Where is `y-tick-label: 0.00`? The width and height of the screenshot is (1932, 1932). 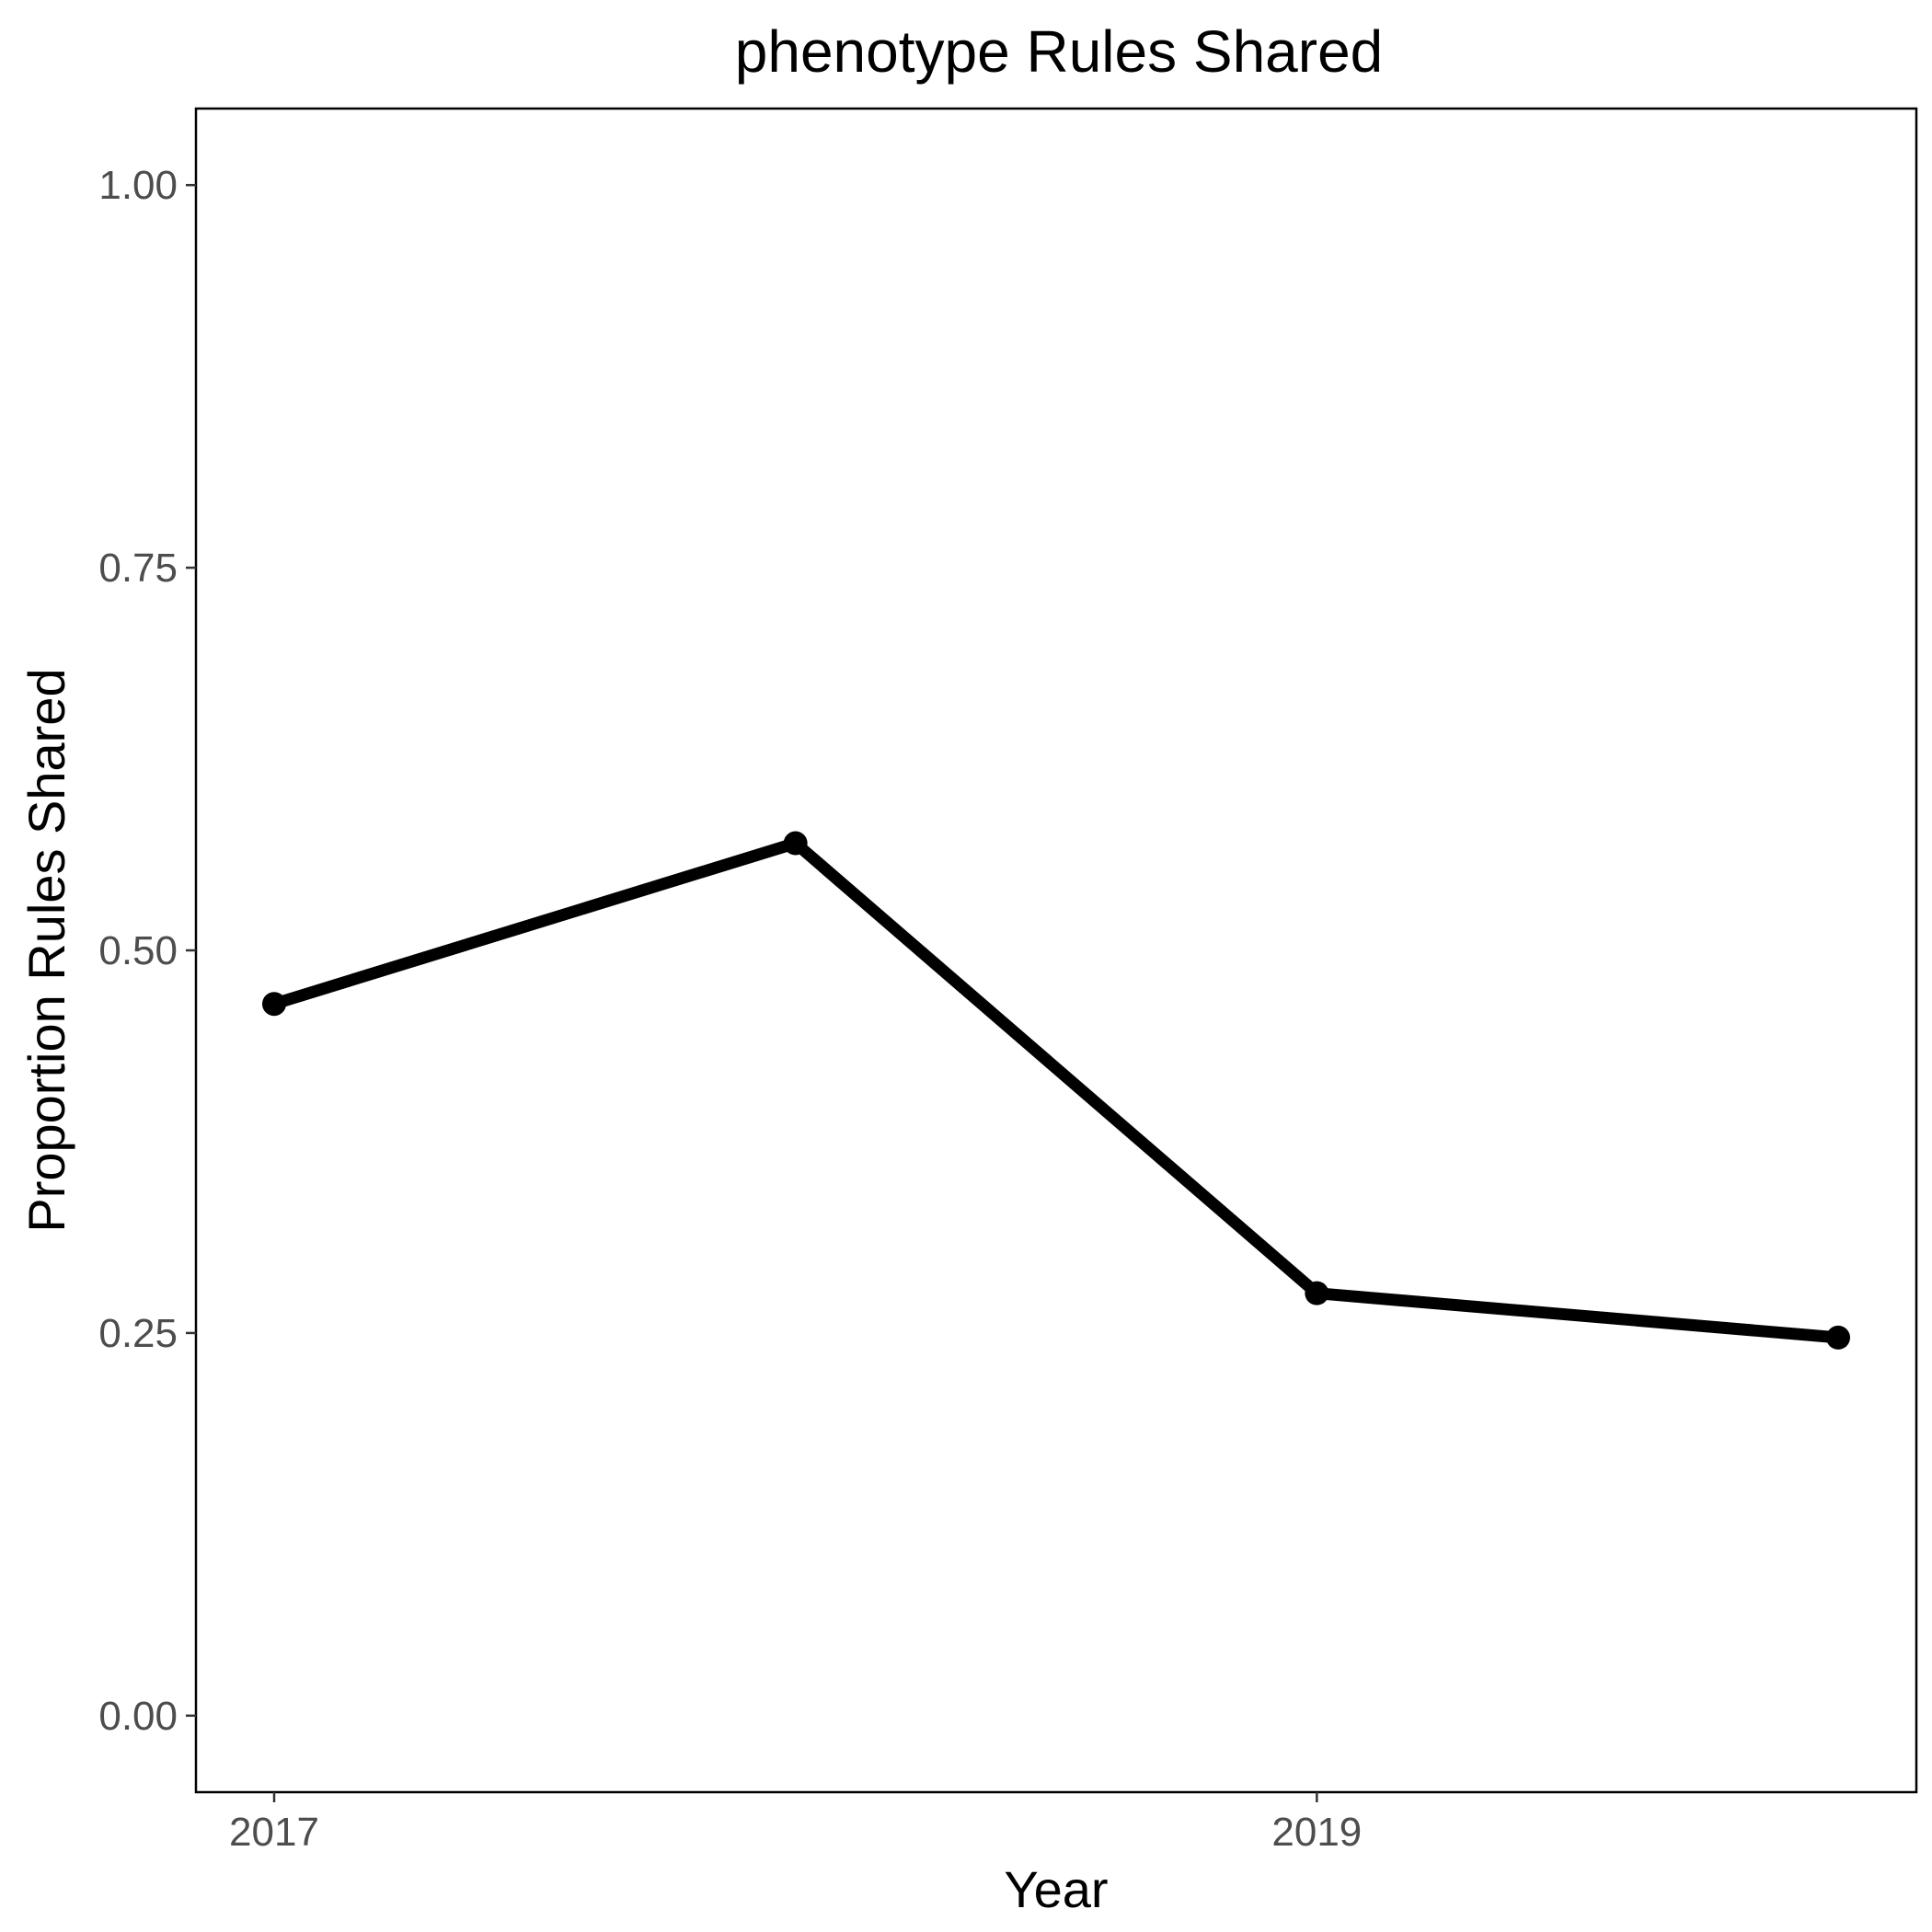
y-tick-label: 0.00 is located at coordinates (138, 1716).